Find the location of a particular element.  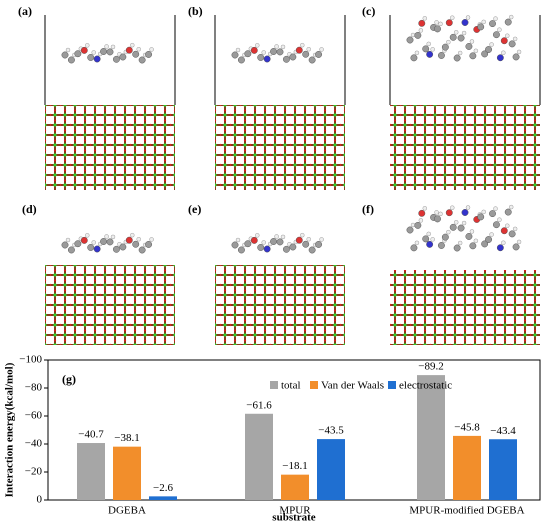

value-label: −38.1 is located at coordinates (126, 438).